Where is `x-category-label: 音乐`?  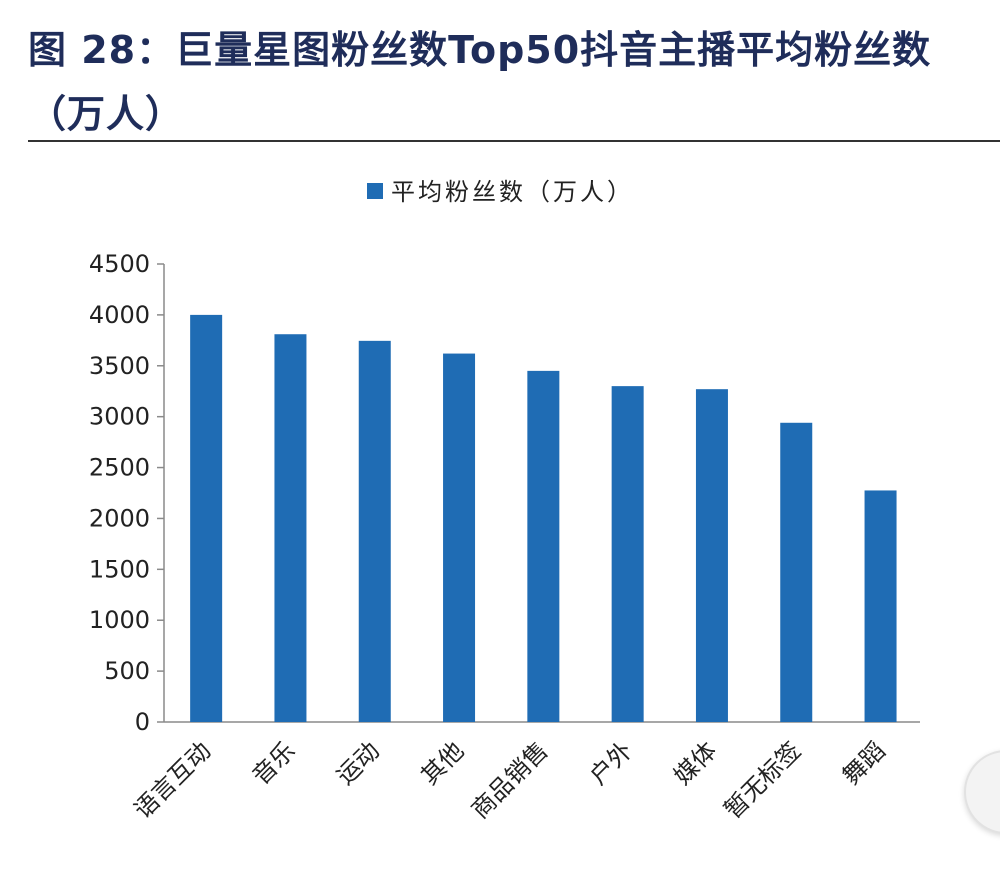
x-category-label: 音乐 is located at coordinates (274, 763).